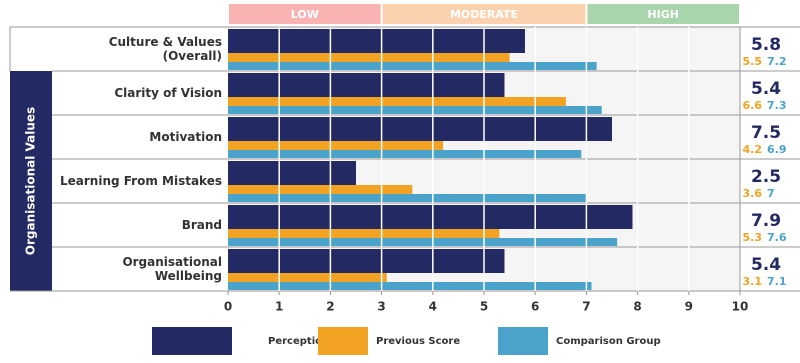 This screenshot has height=363, width=800. What do you see at coordinates (753, 237) in the screenshot?
I see `previous-value: 5.3` at bounding box center [753, 237].